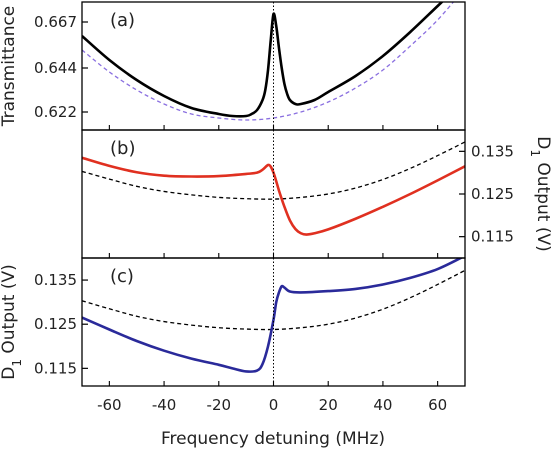  I want to click on panel-2-y-axis-label: D1 Output (V), so click(539, 194).